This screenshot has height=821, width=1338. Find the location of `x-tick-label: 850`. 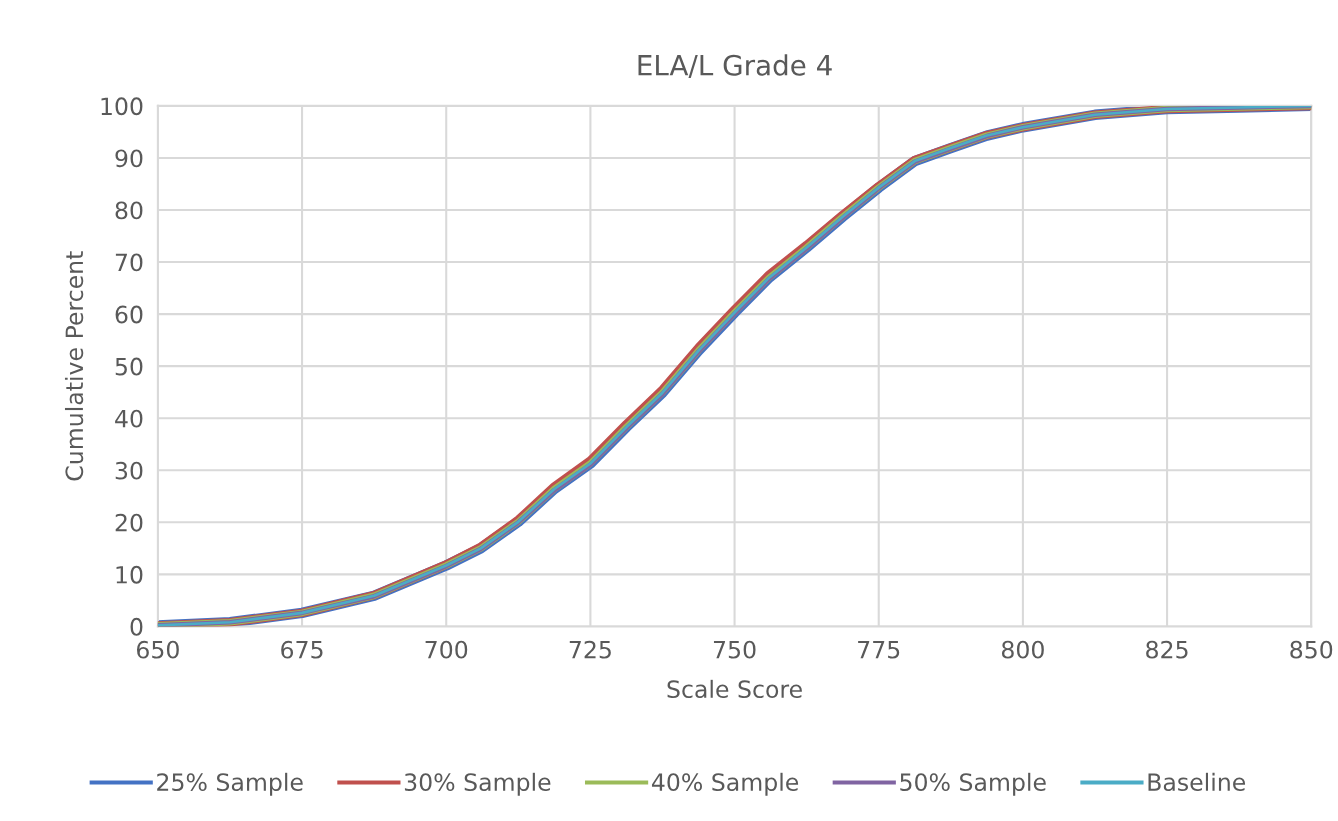

x-tick-label: 850 is located at coordinates (1311, 649).